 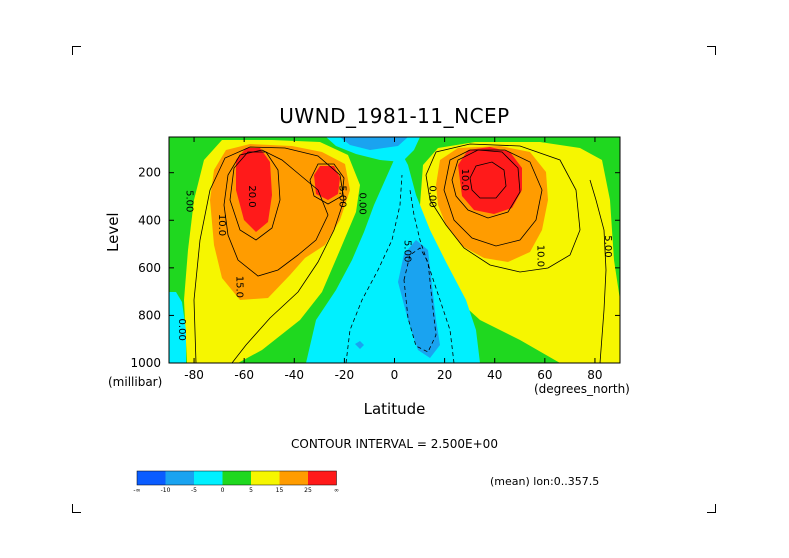 What do you see at coordinates (76, 508) in the screenshot?
I see `crop-mark-bottom-left` at bounding box center [76, 508].